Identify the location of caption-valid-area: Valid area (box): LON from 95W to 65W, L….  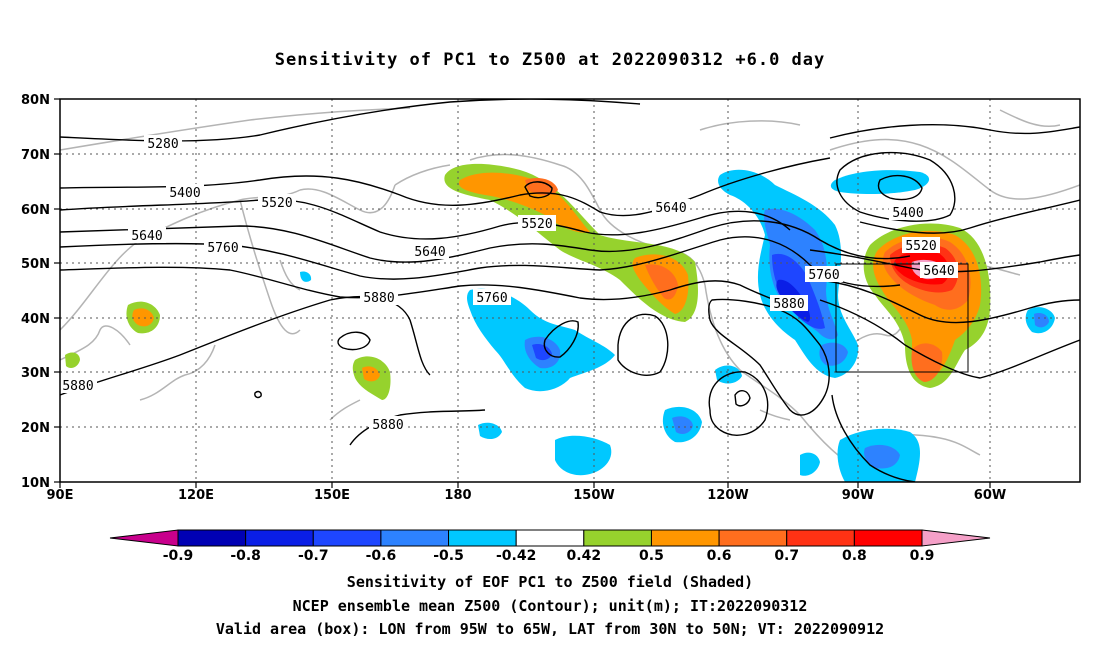
(550, 629).